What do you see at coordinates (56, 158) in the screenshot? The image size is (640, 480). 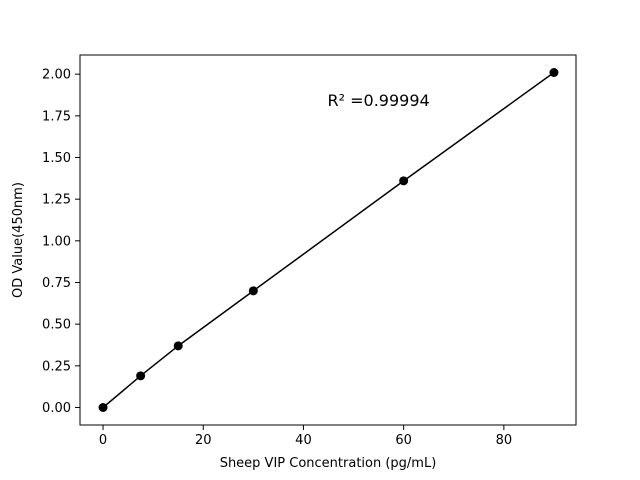 I see `y-tick-label: 1.50` at bounding box center [56, 158].